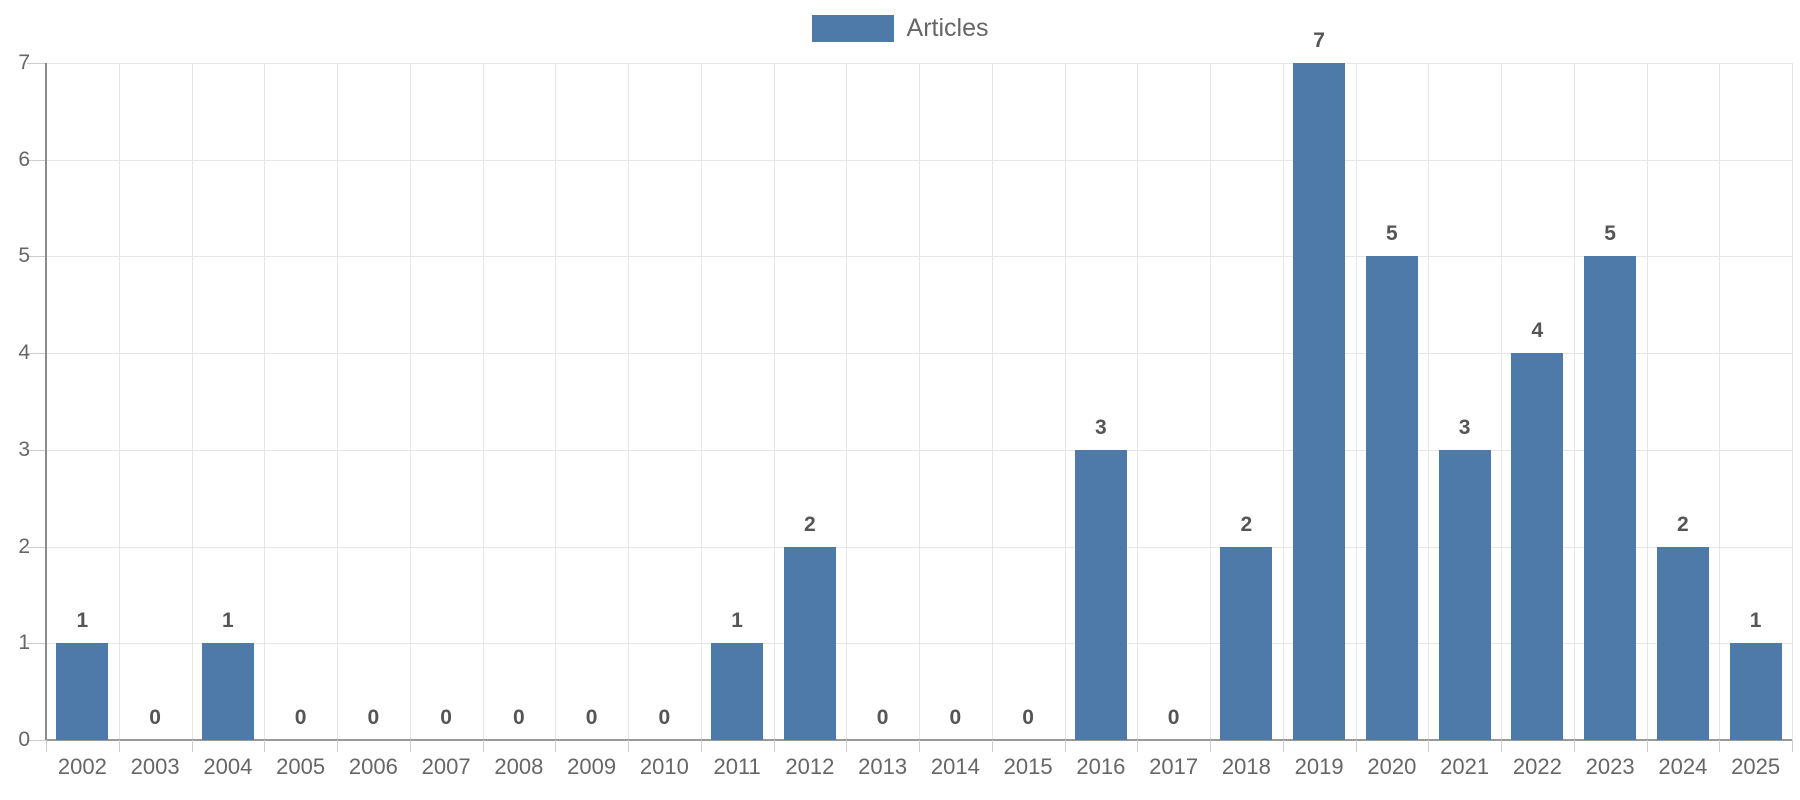 Image resolution: width=1800 pixels, height=800 pixels. I want to click on y-axis-label: 1, so click(24, 643).